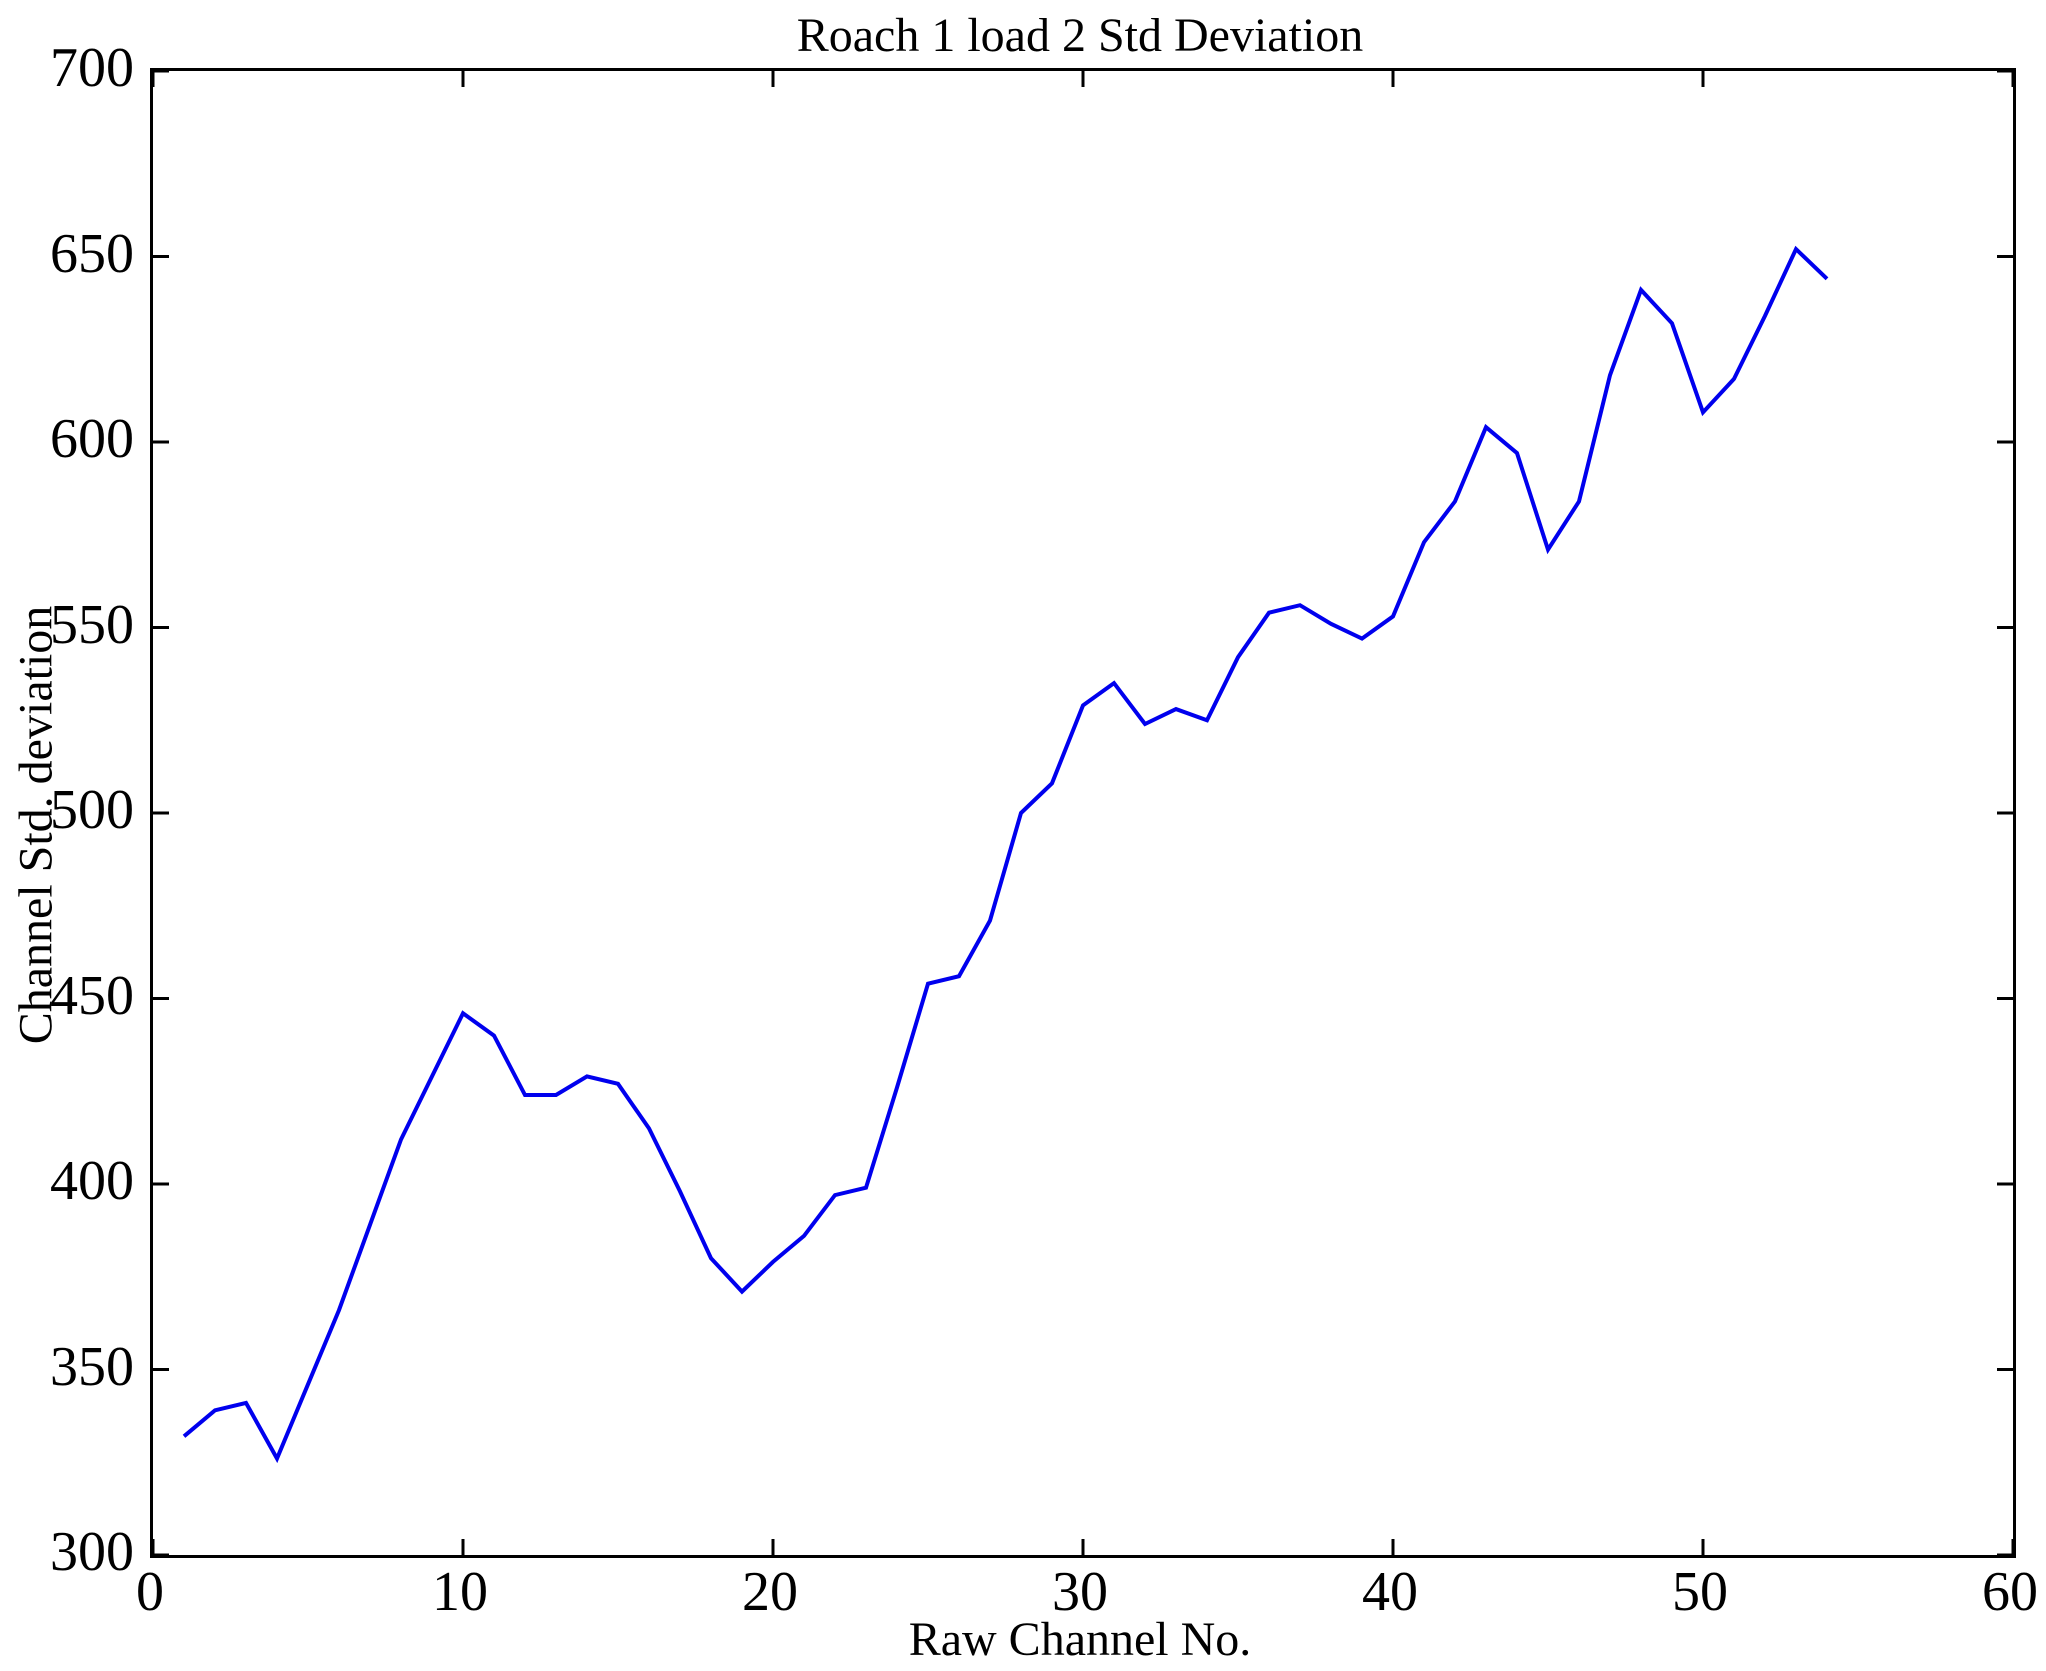 This screenshot has width=2046, height=1671. I want to click on x-tick-label: 50, so click(1700, 1592).